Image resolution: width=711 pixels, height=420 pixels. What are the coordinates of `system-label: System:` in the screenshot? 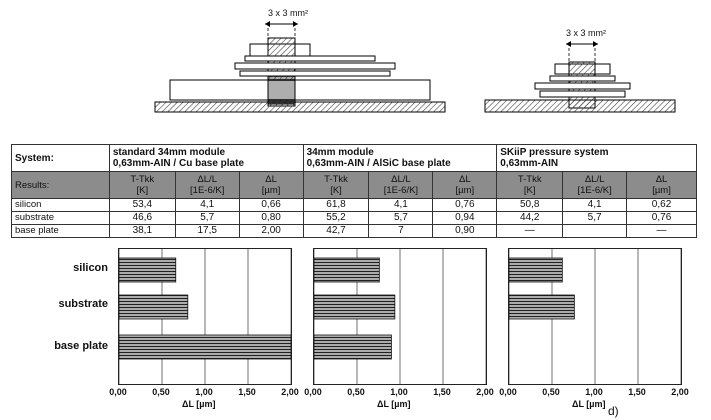 It's located at (60, 158).